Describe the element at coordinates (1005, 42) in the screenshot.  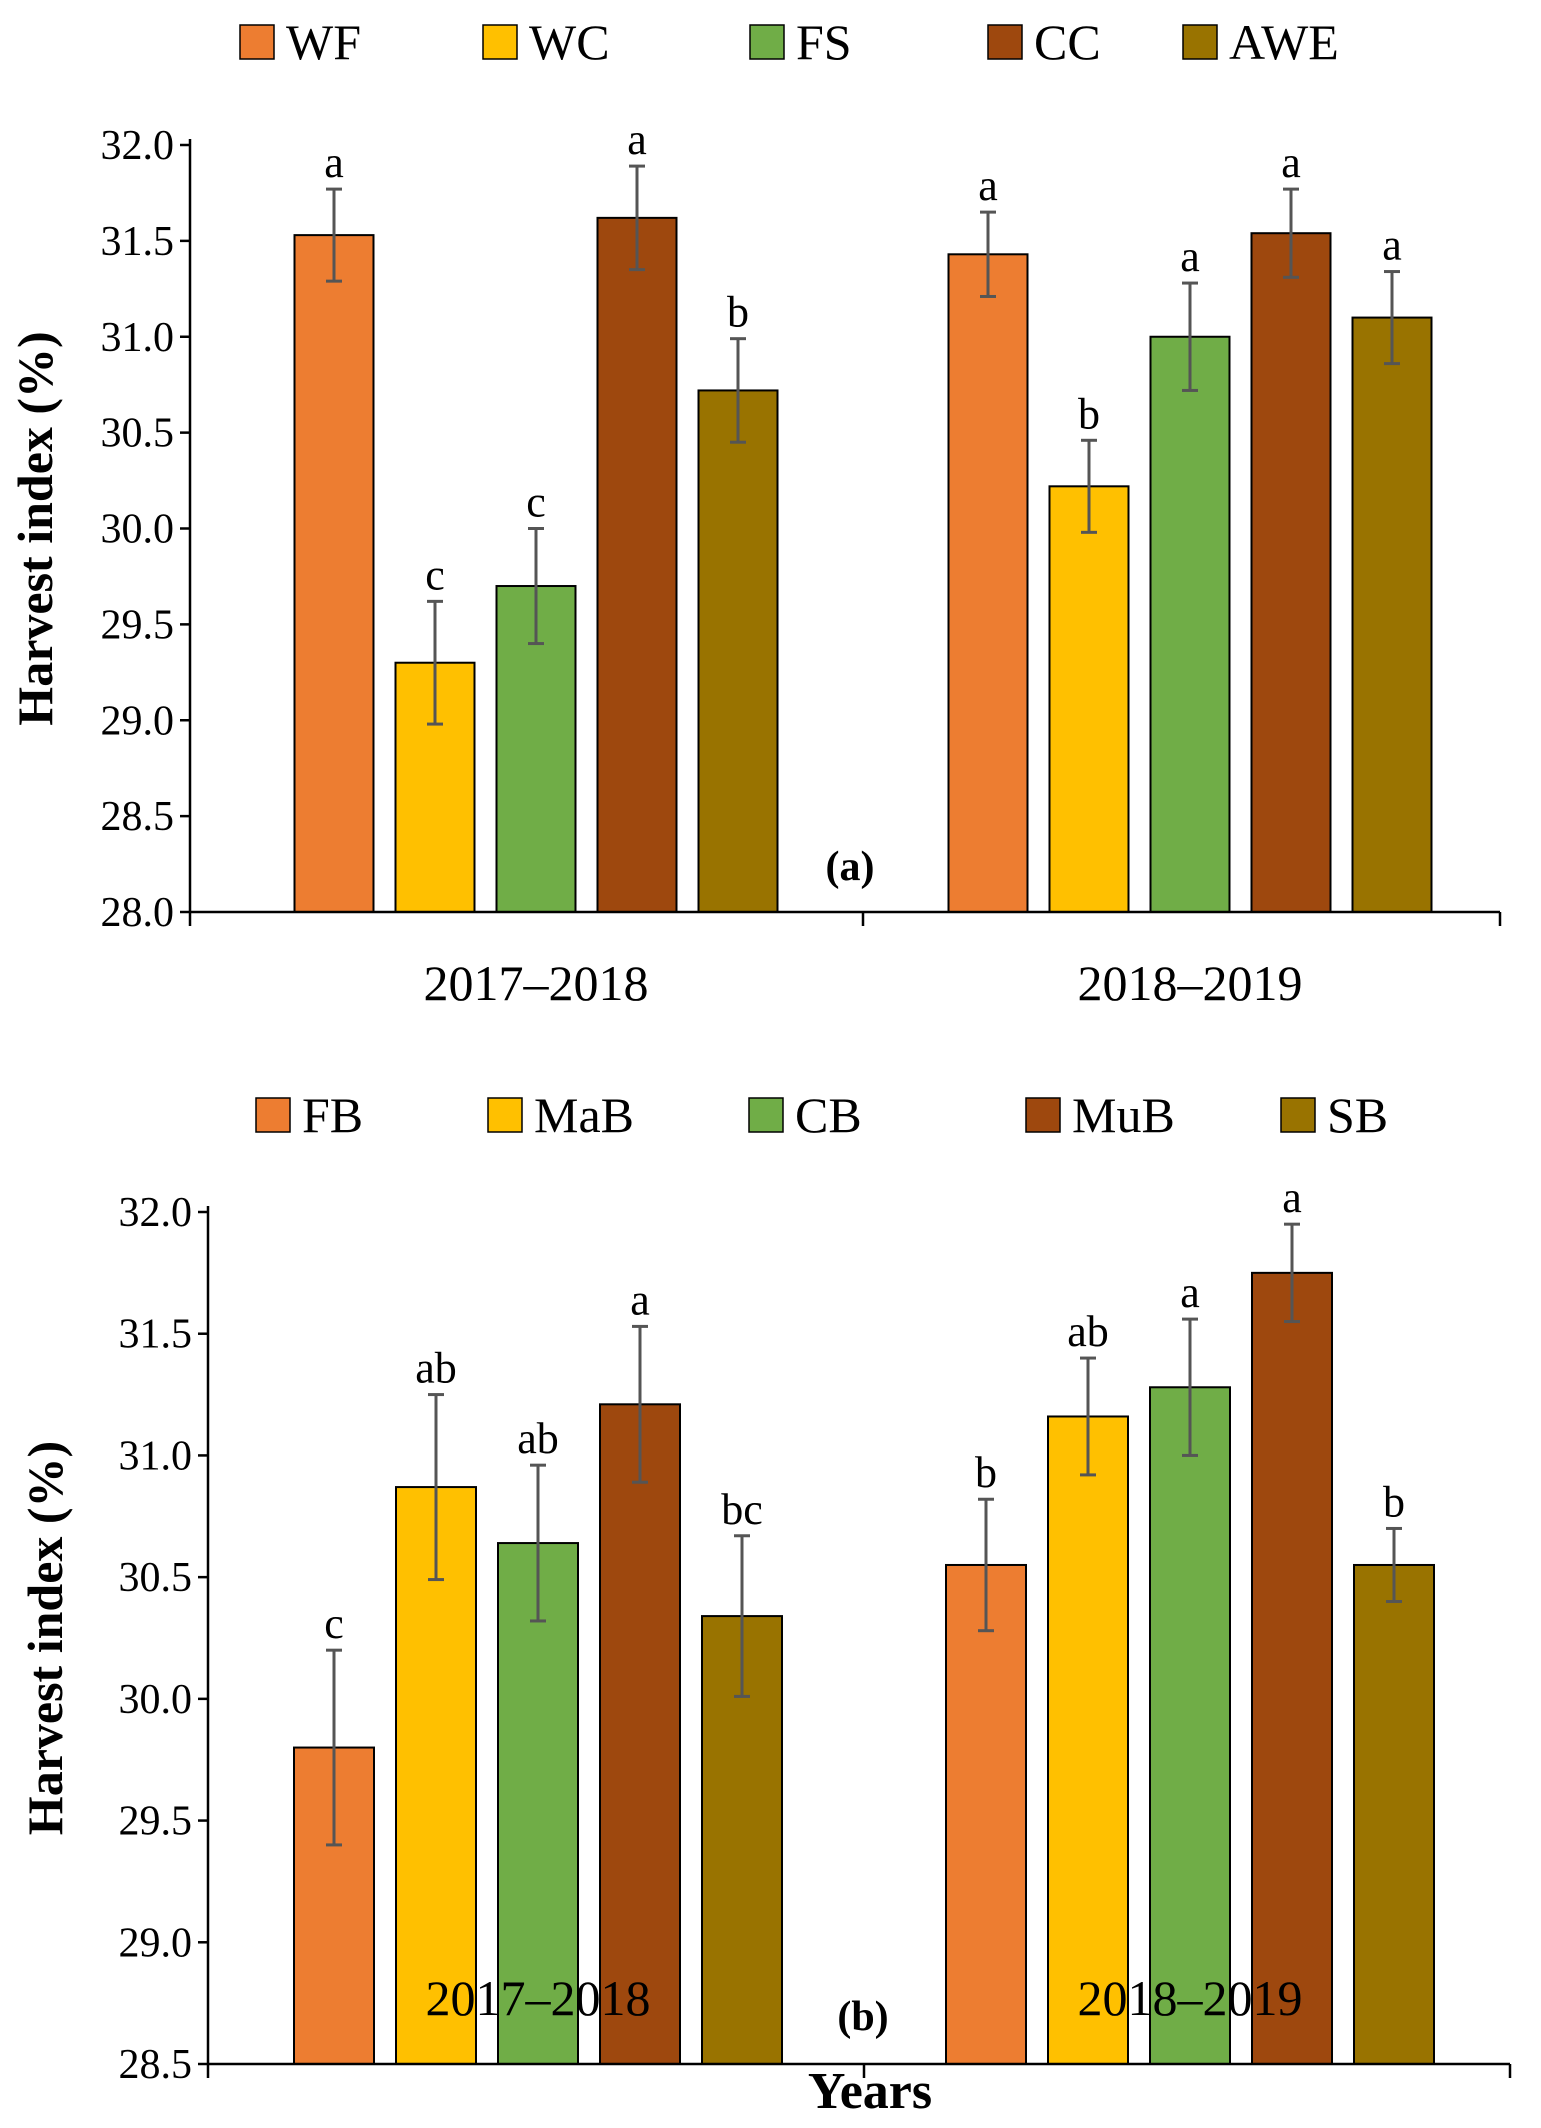
I see `legend-swatch-cc` at that location.